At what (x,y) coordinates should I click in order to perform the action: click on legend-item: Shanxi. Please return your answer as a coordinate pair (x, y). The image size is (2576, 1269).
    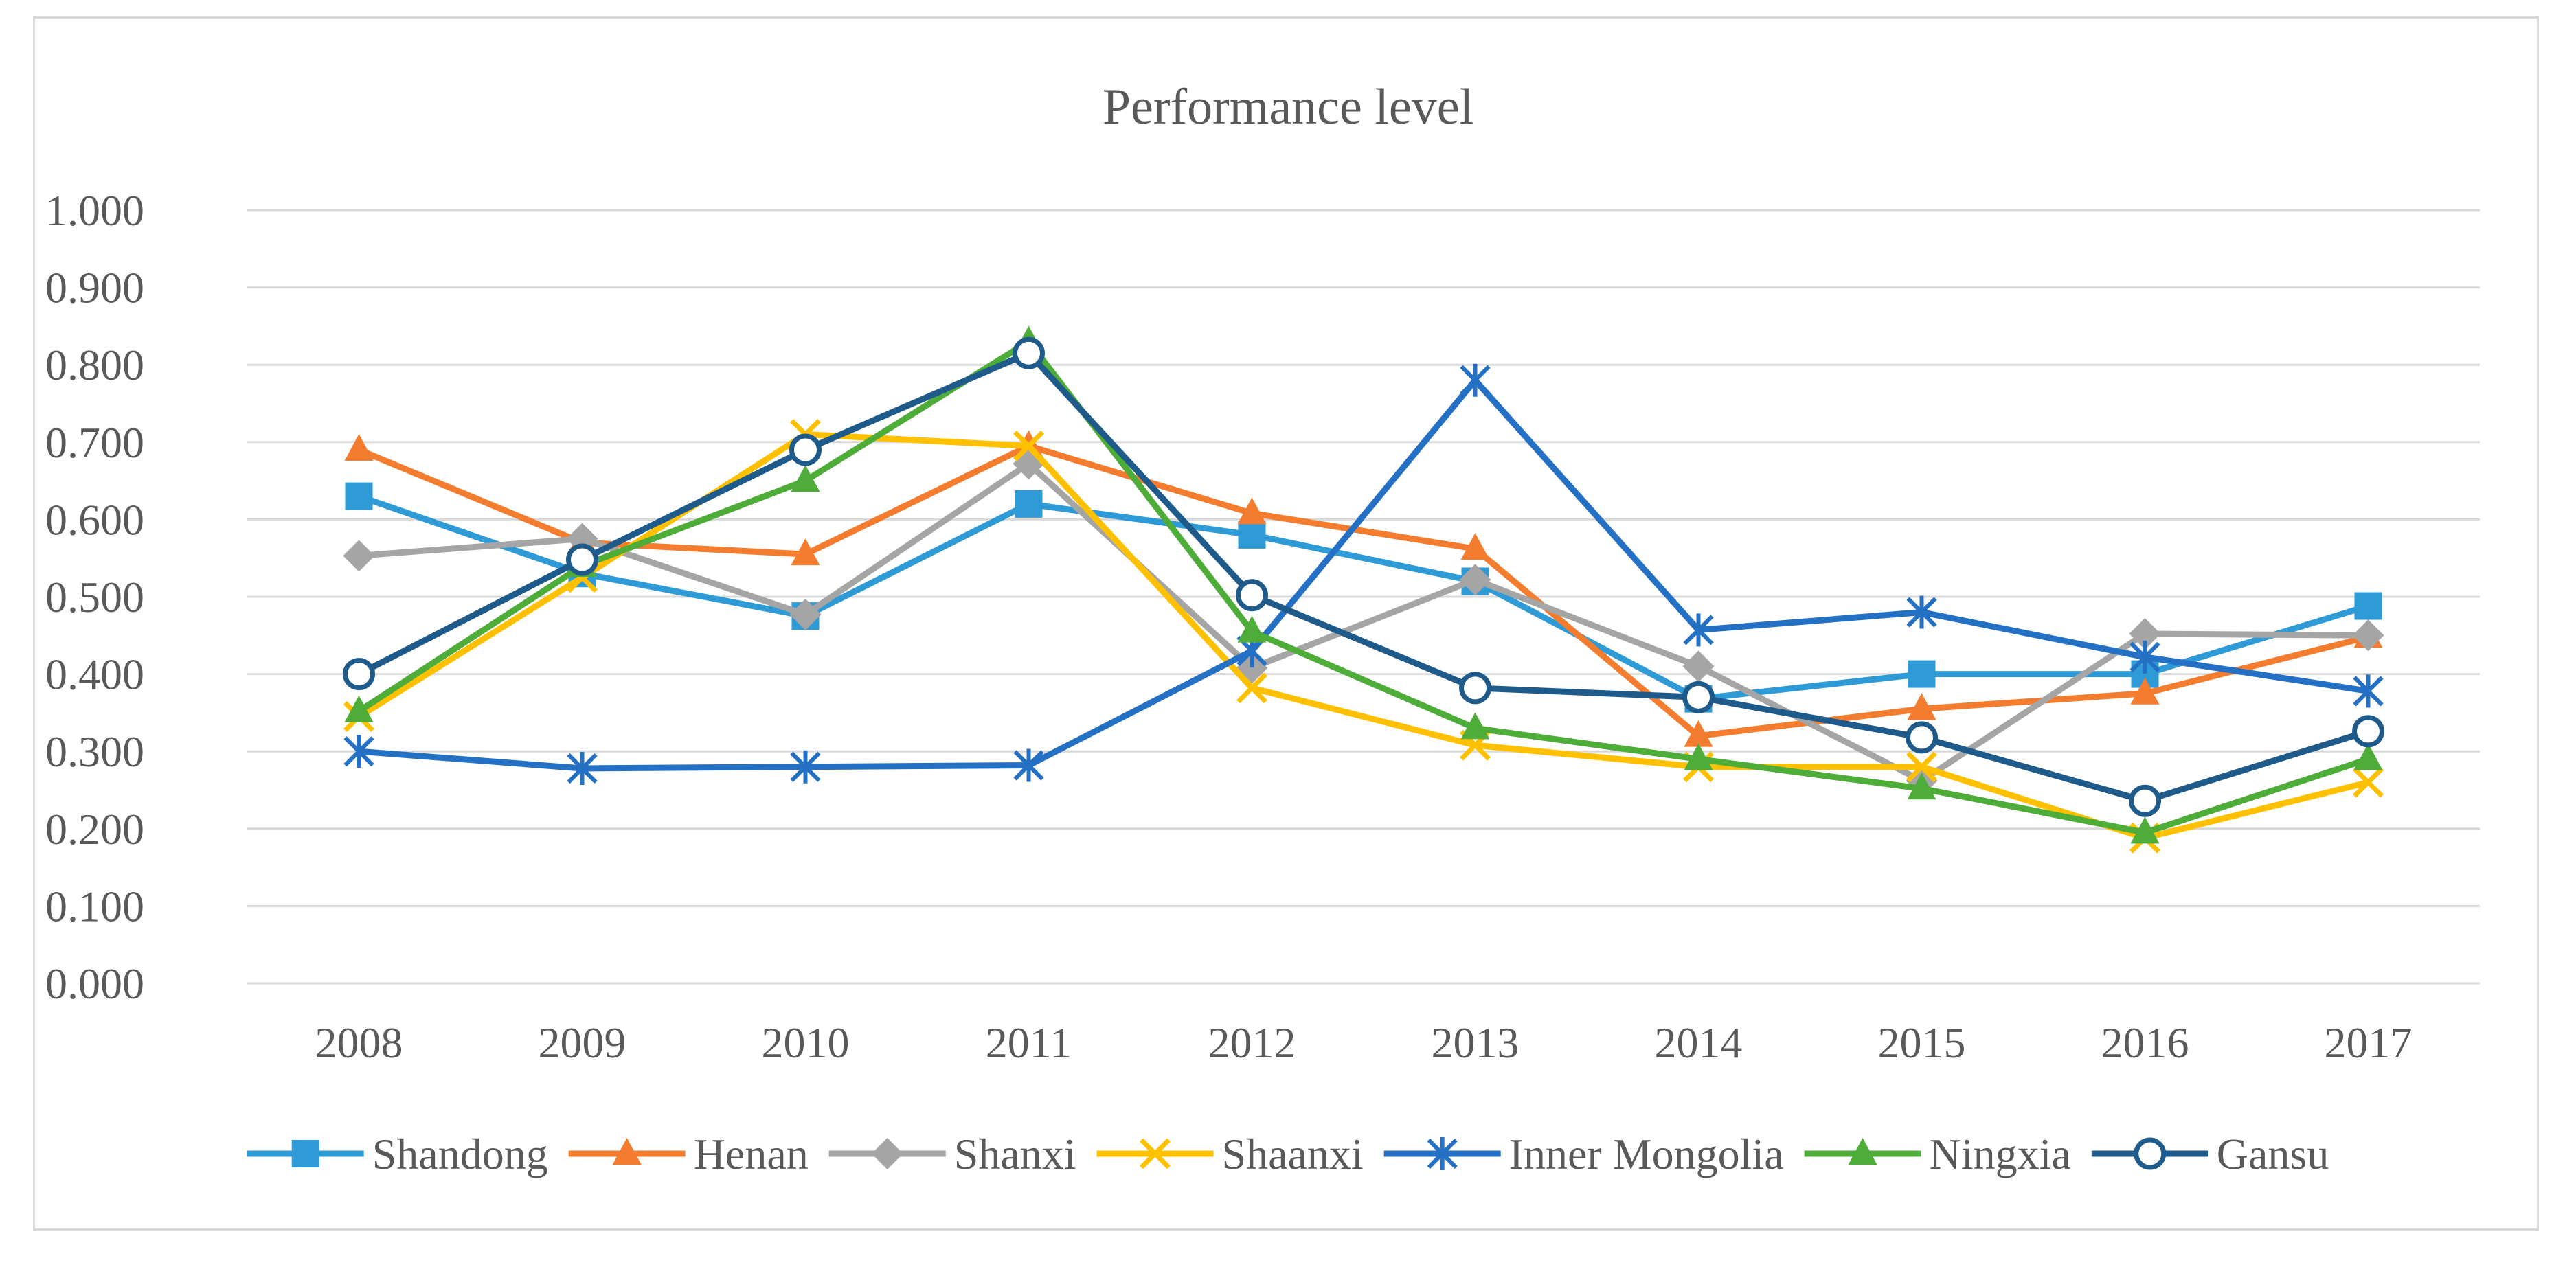
    Looking at the image, I should click on (952, 1154).